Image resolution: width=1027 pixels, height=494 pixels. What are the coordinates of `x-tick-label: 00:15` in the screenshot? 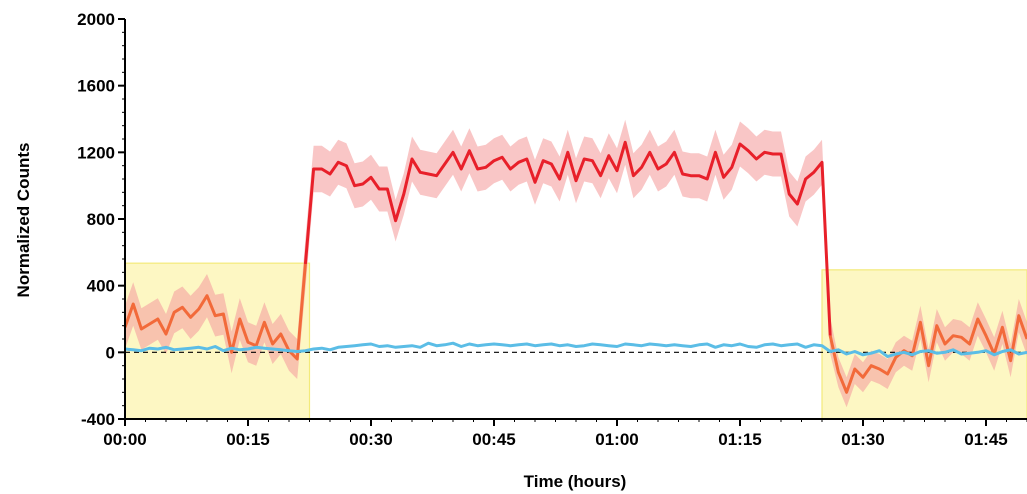 It's located at (247, 439).